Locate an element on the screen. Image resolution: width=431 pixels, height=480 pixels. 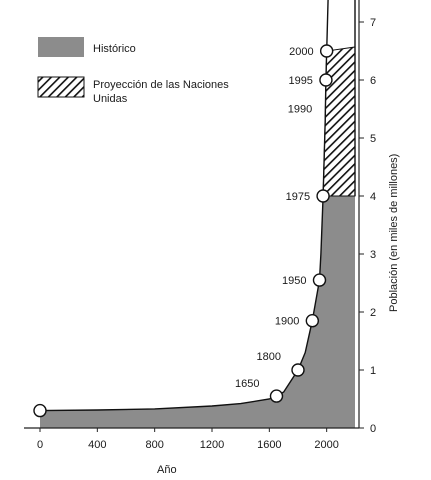
y-tick-label: 5 is located at coordinates (373, 139).